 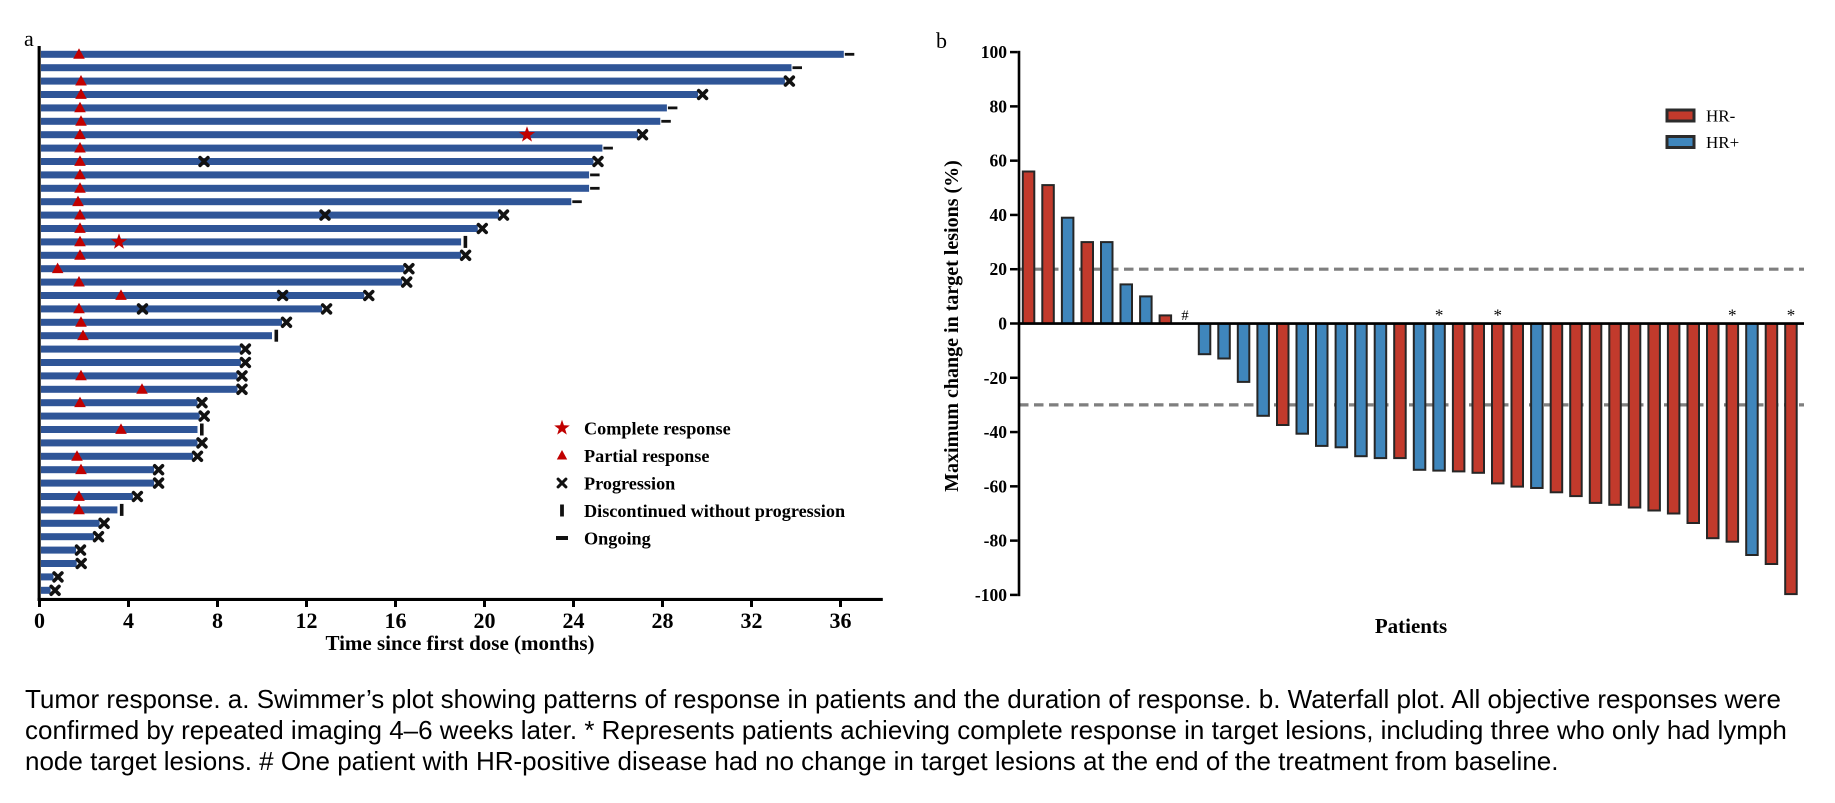 I want to click on svg-text: Progression, so click(x=629, y=484).